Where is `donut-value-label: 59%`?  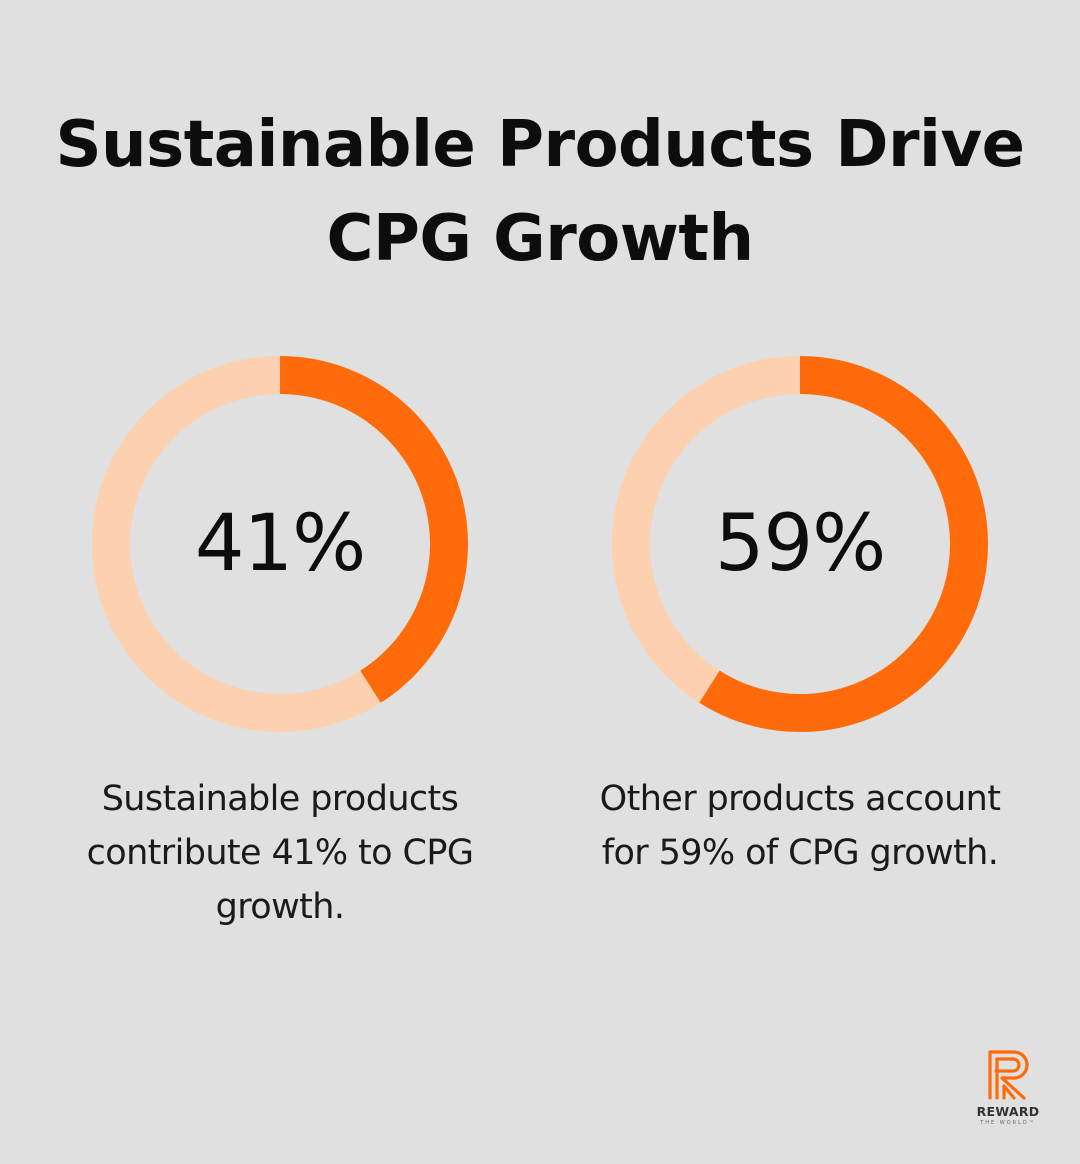 donut-value-label: 59% is located at coordinates (800, 544).